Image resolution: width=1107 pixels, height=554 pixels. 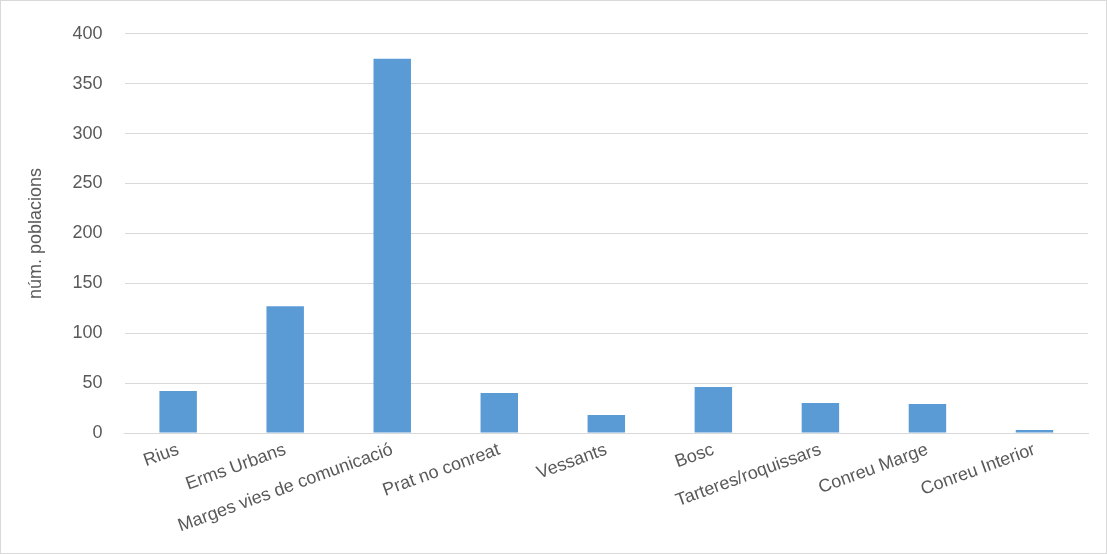 I want to click on y-tick-label: 100, so click(x=87, y=332).